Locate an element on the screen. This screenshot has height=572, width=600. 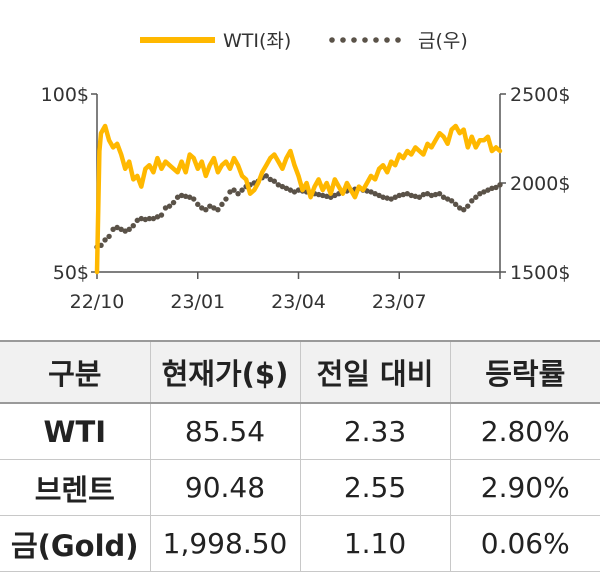
row-label: 브렌트 is located at coordinates (75, 487).